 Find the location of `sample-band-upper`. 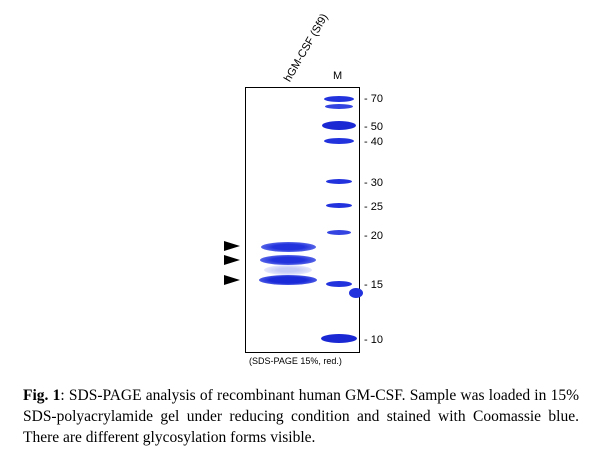

sample-band-upper is located at coordinates (288, 247).